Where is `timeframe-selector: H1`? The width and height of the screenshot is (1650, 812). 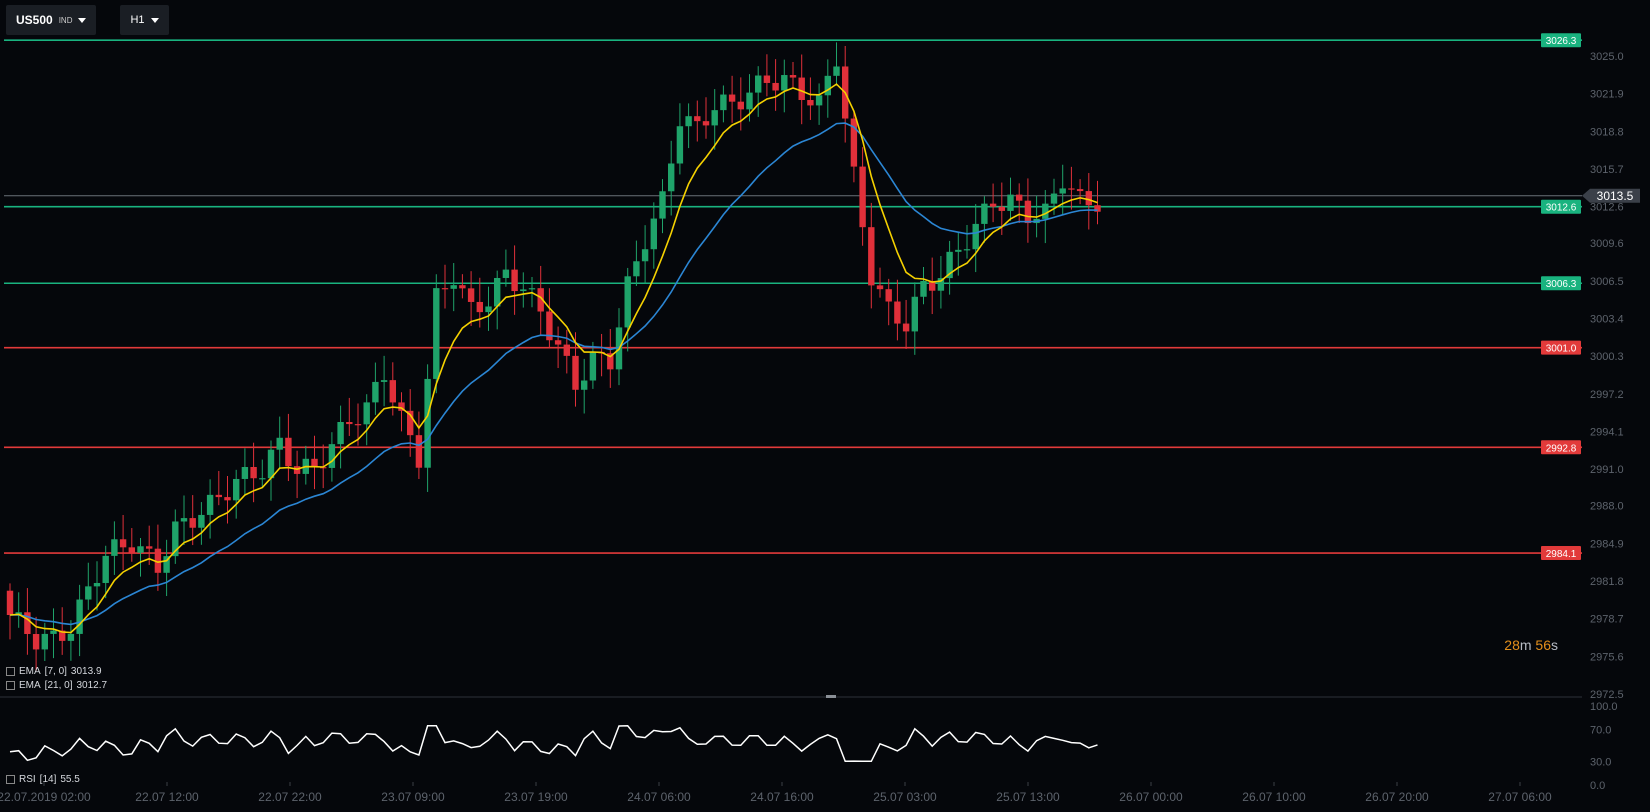 timeframe-selector: H1 is located at coordinates (144, 20).